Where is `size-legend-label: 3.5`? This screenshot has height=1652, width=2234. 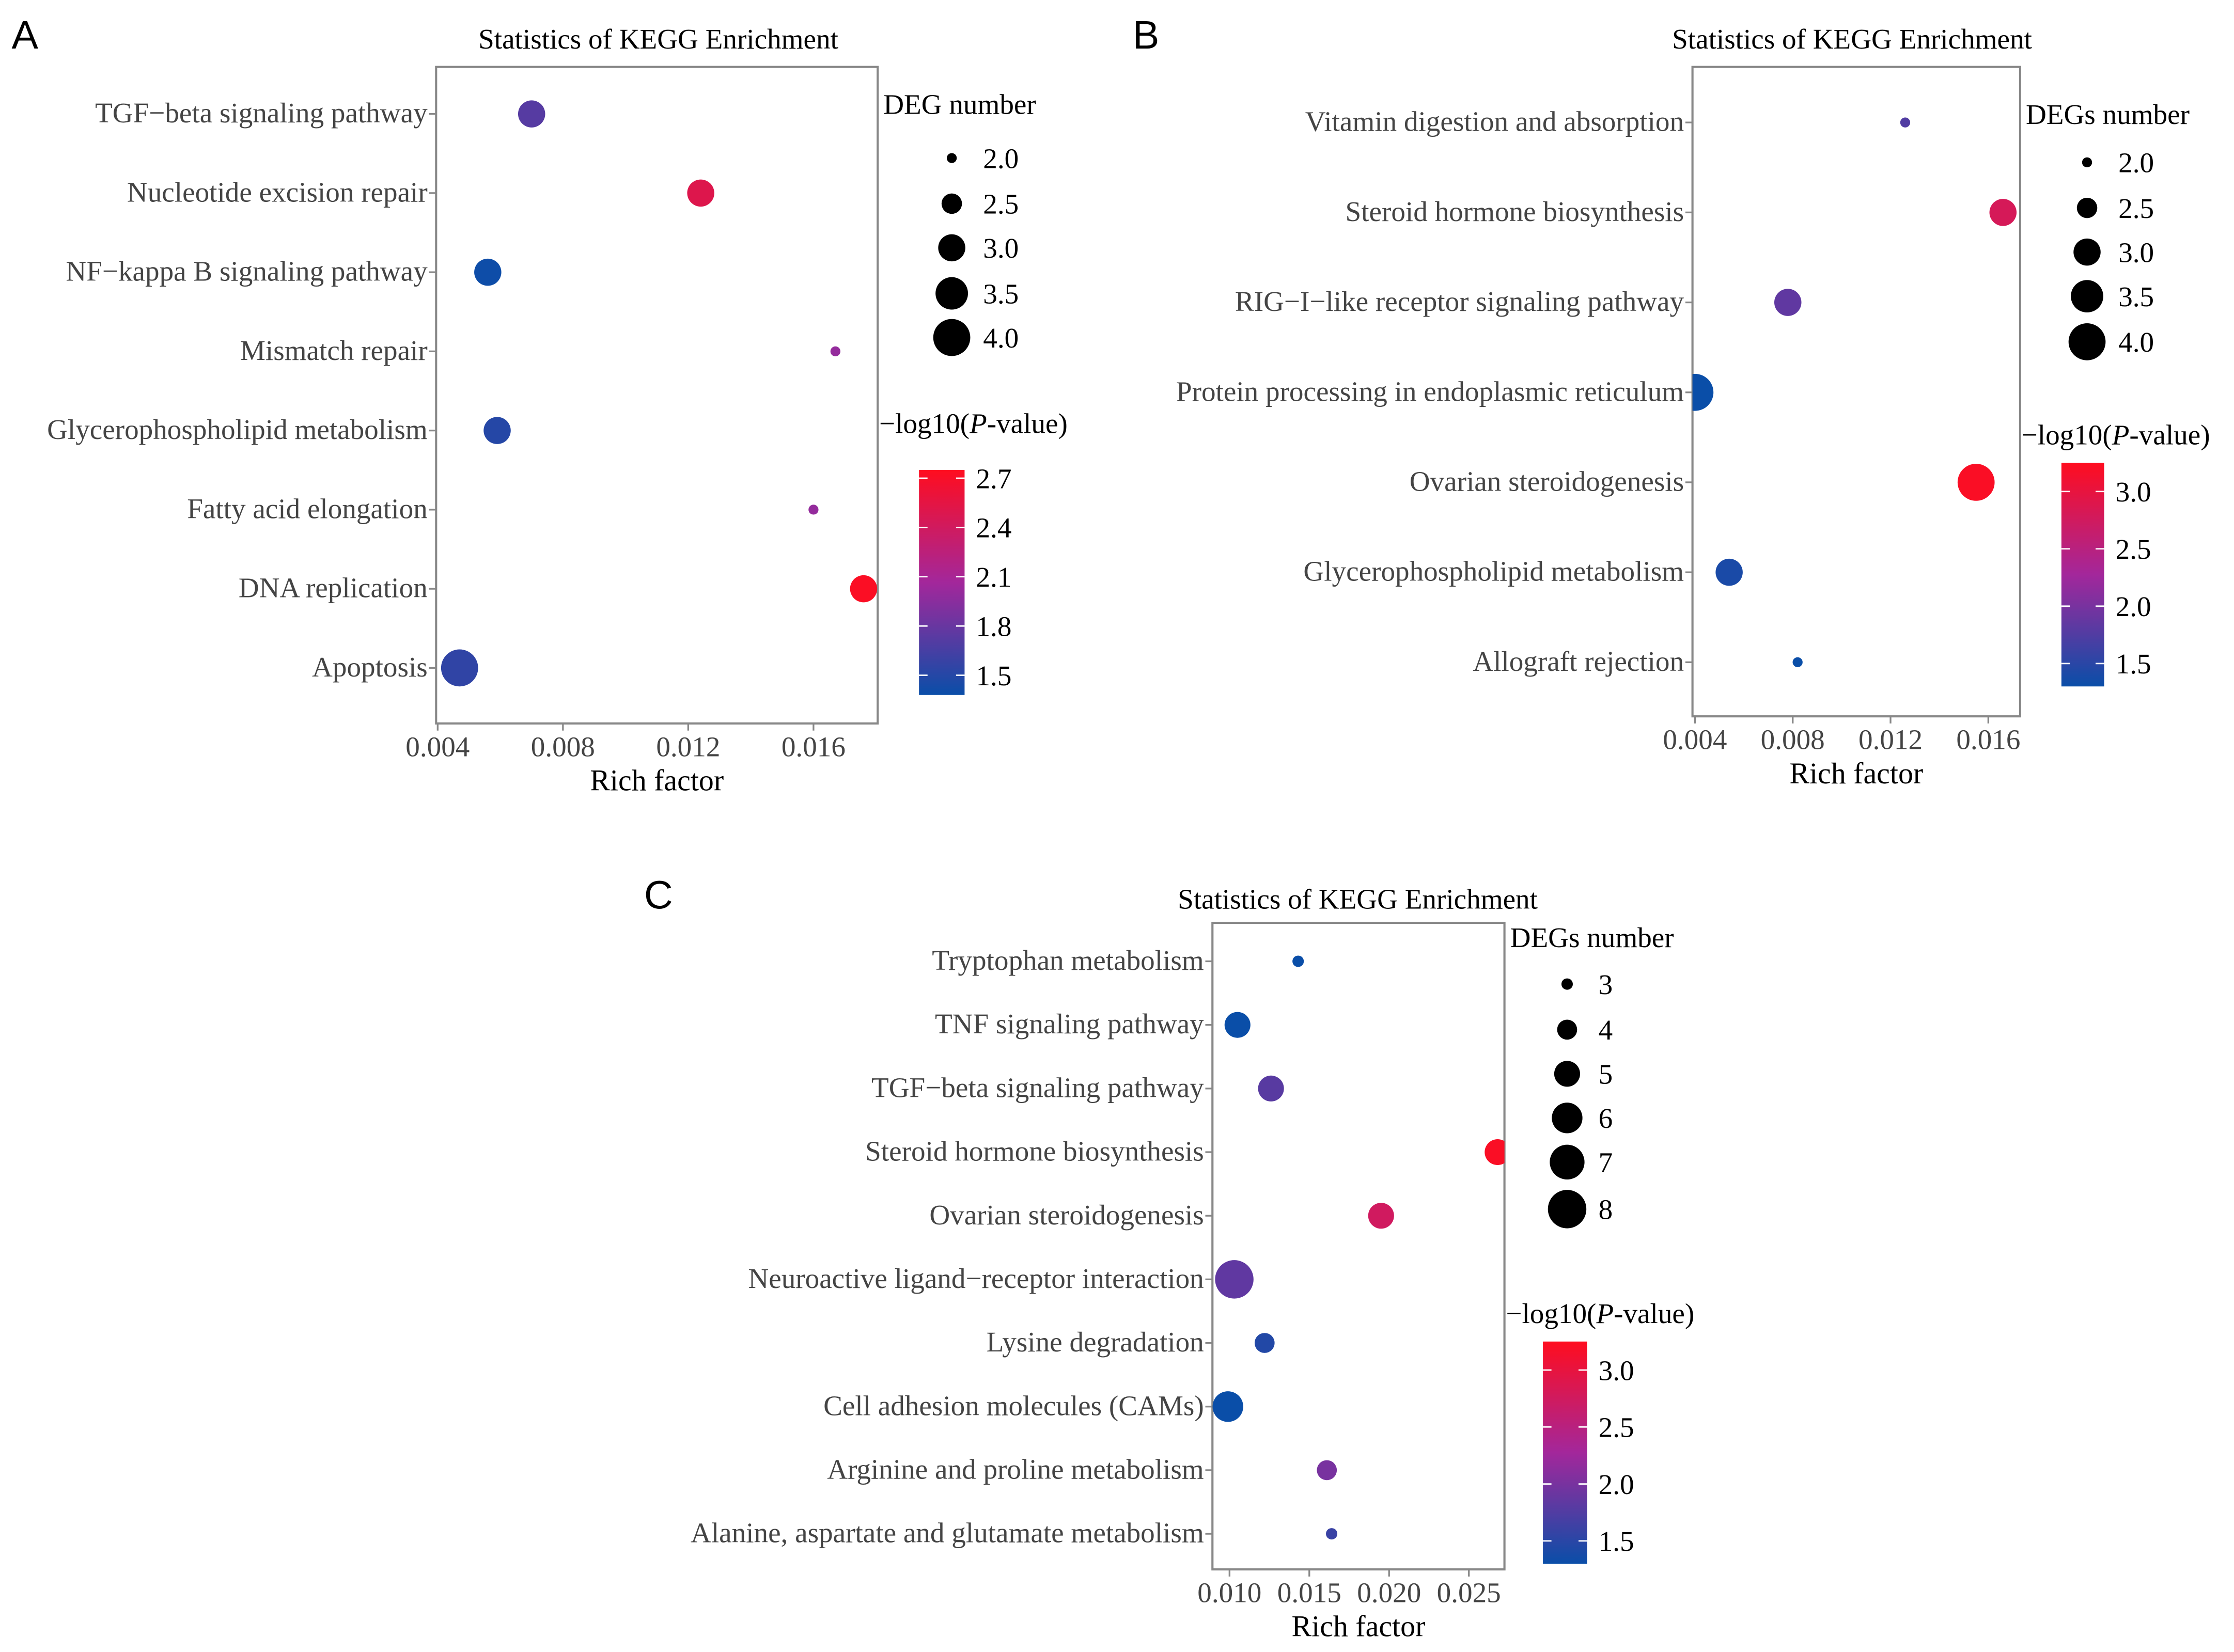
size-legend-label: 3.5 is located at coordinates (2136, 296).